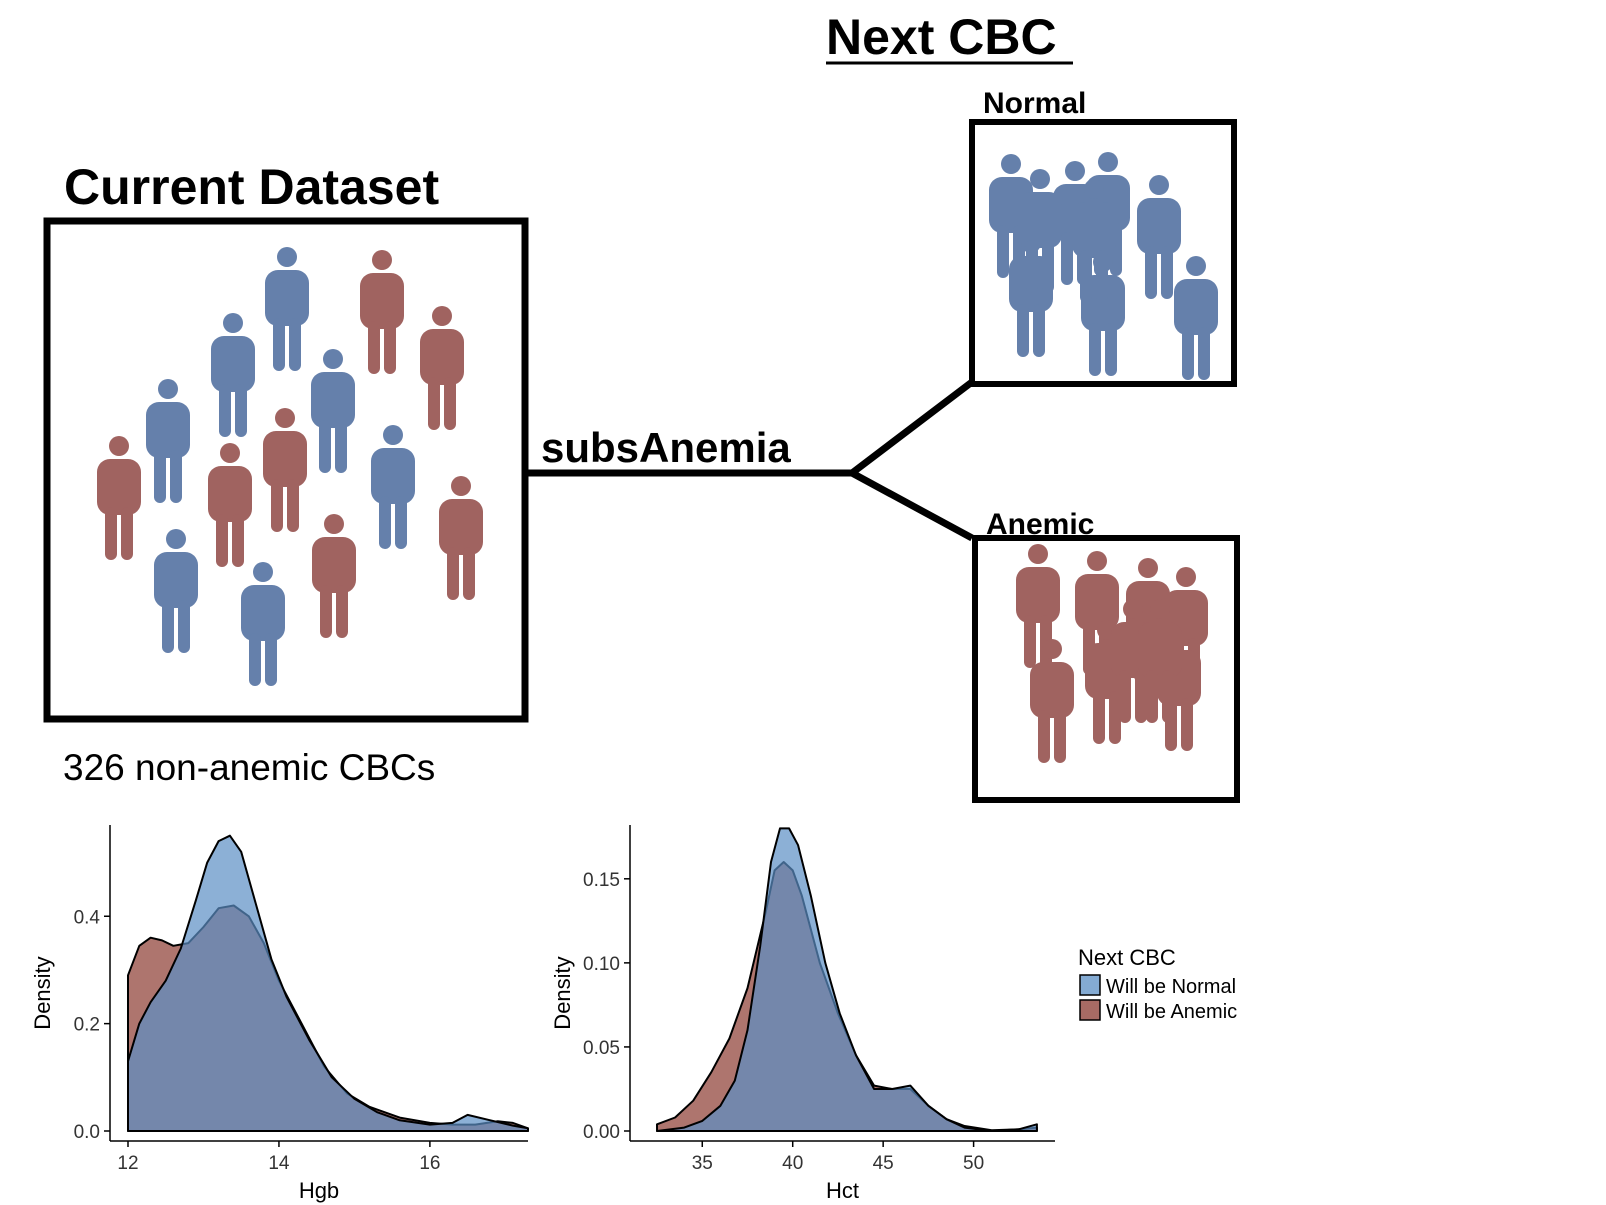 This screenshot has width=1606, height=1205. I want to click on y-tick-label: 0.4, so click(87, 917).